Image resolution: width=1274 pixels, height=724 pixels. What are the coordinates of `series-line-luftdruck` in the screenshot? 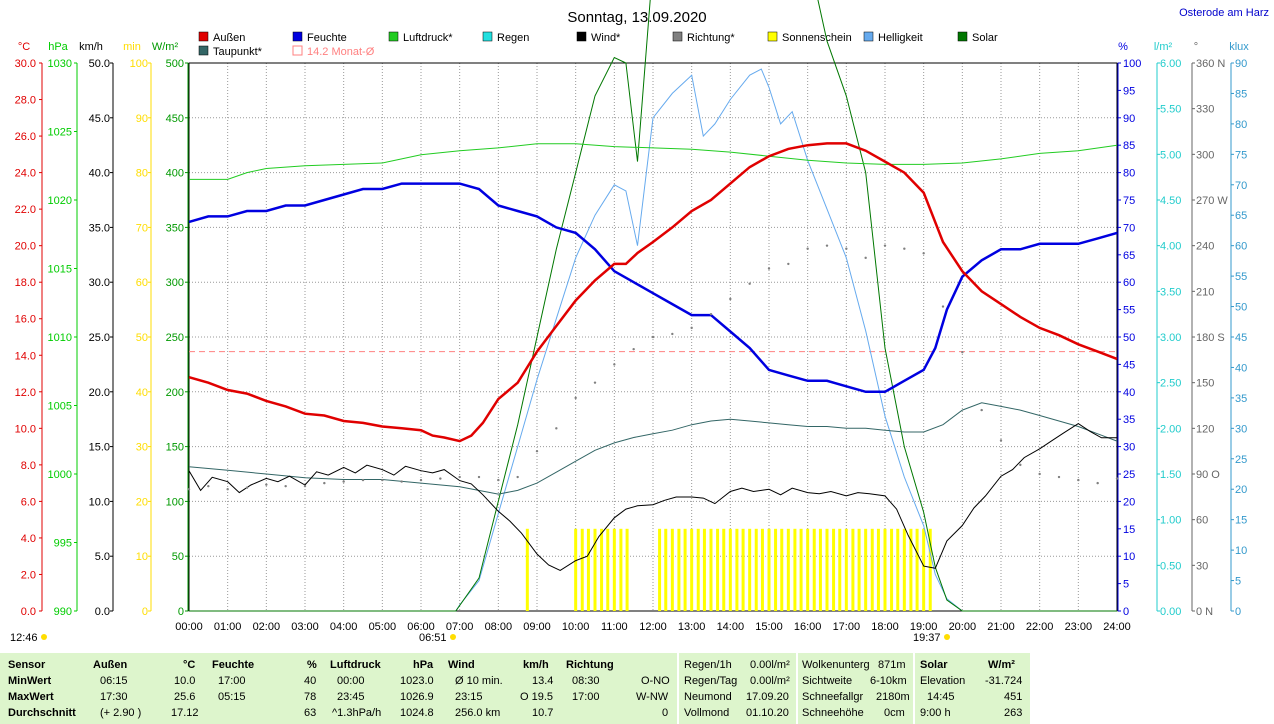 It's located at (653, 161).